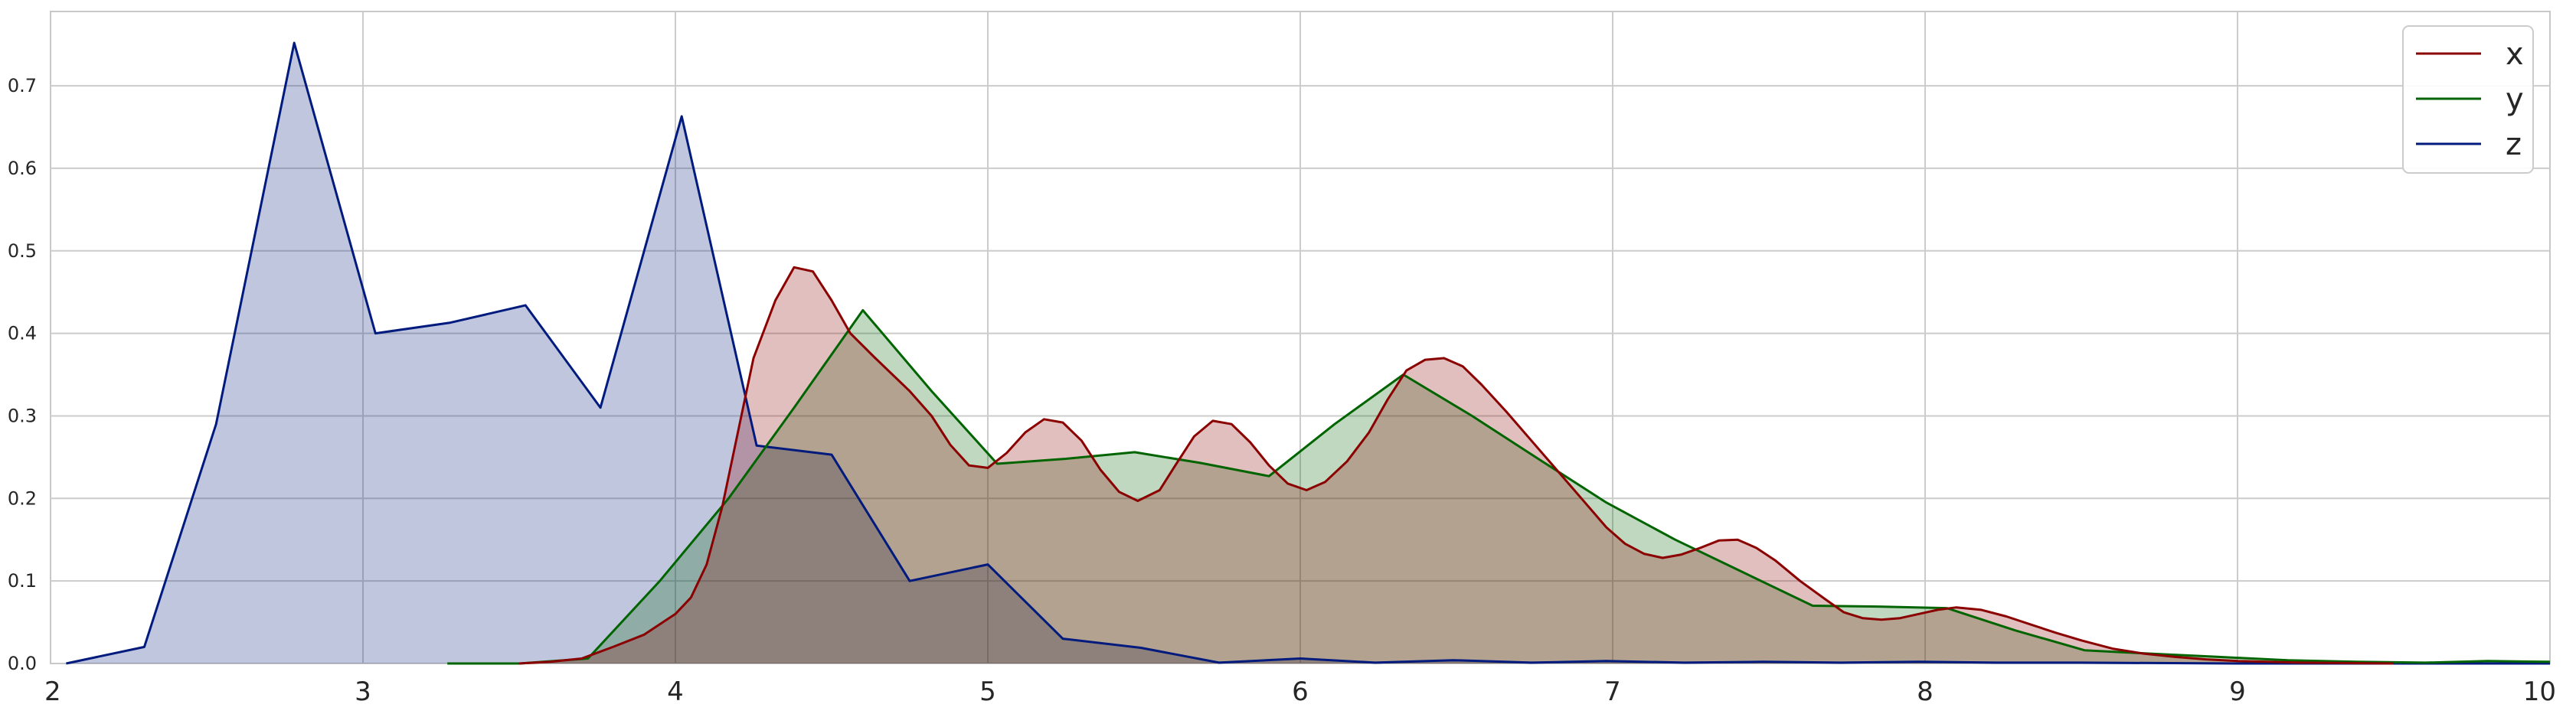  Describe the element at coordinates (1925, 692) in the screenshot. I see `x-tick-label: 8` at that location.